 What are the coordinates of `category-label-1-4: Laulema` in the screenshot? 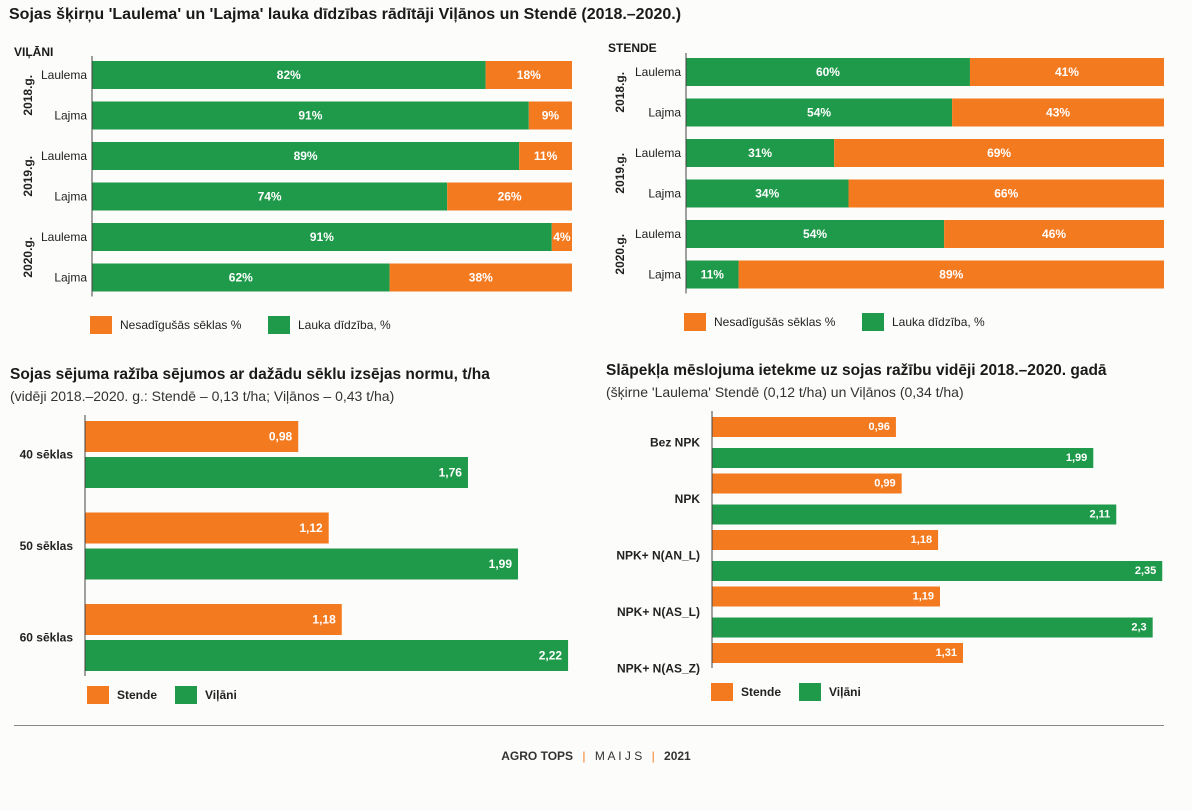 It's located at (658, 234).